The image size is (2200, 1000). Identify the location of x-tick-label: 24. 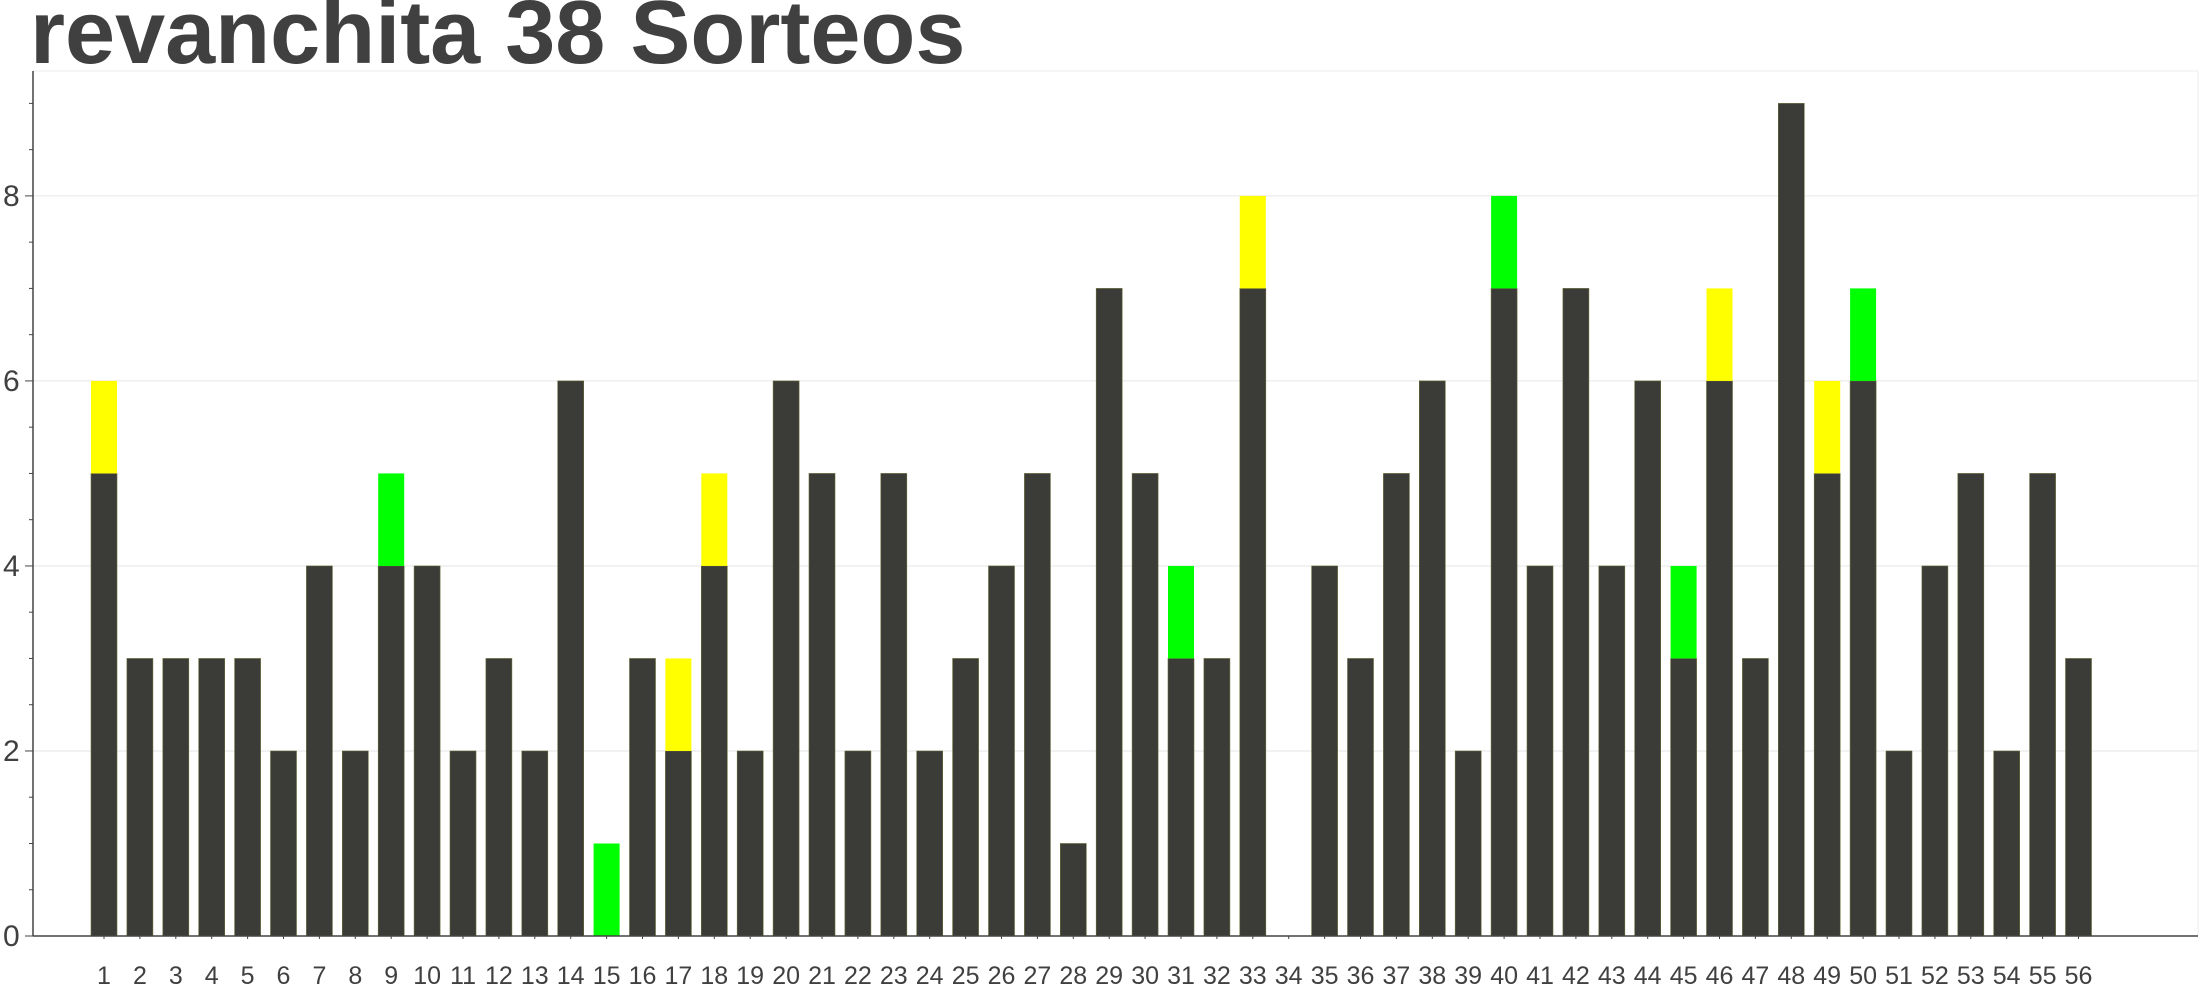
(930, 976).